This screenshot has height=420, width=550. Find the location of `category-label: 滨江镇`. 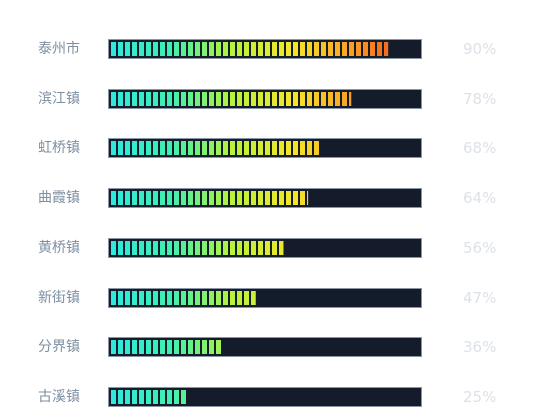

category-label: 滨江镇 is located at coordinates (59, 99).